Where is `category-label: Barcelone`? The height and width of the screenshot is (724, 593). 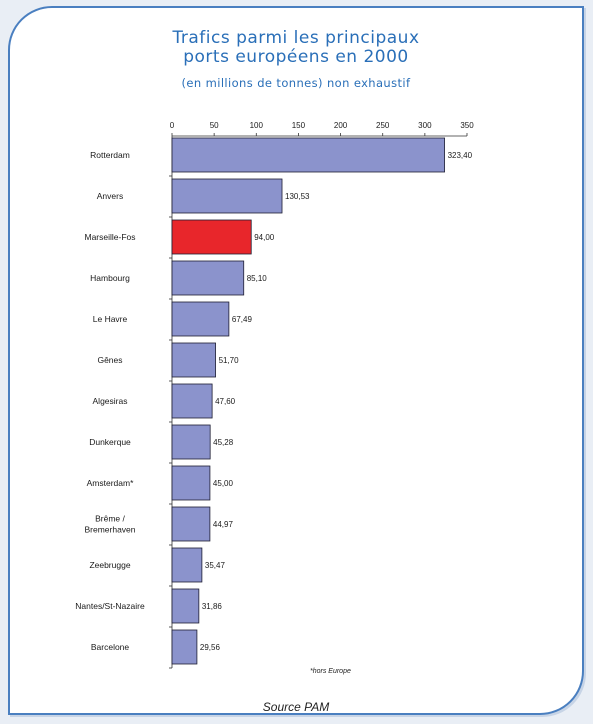 category-label: Barcelone is located at coordinates (110, 647).